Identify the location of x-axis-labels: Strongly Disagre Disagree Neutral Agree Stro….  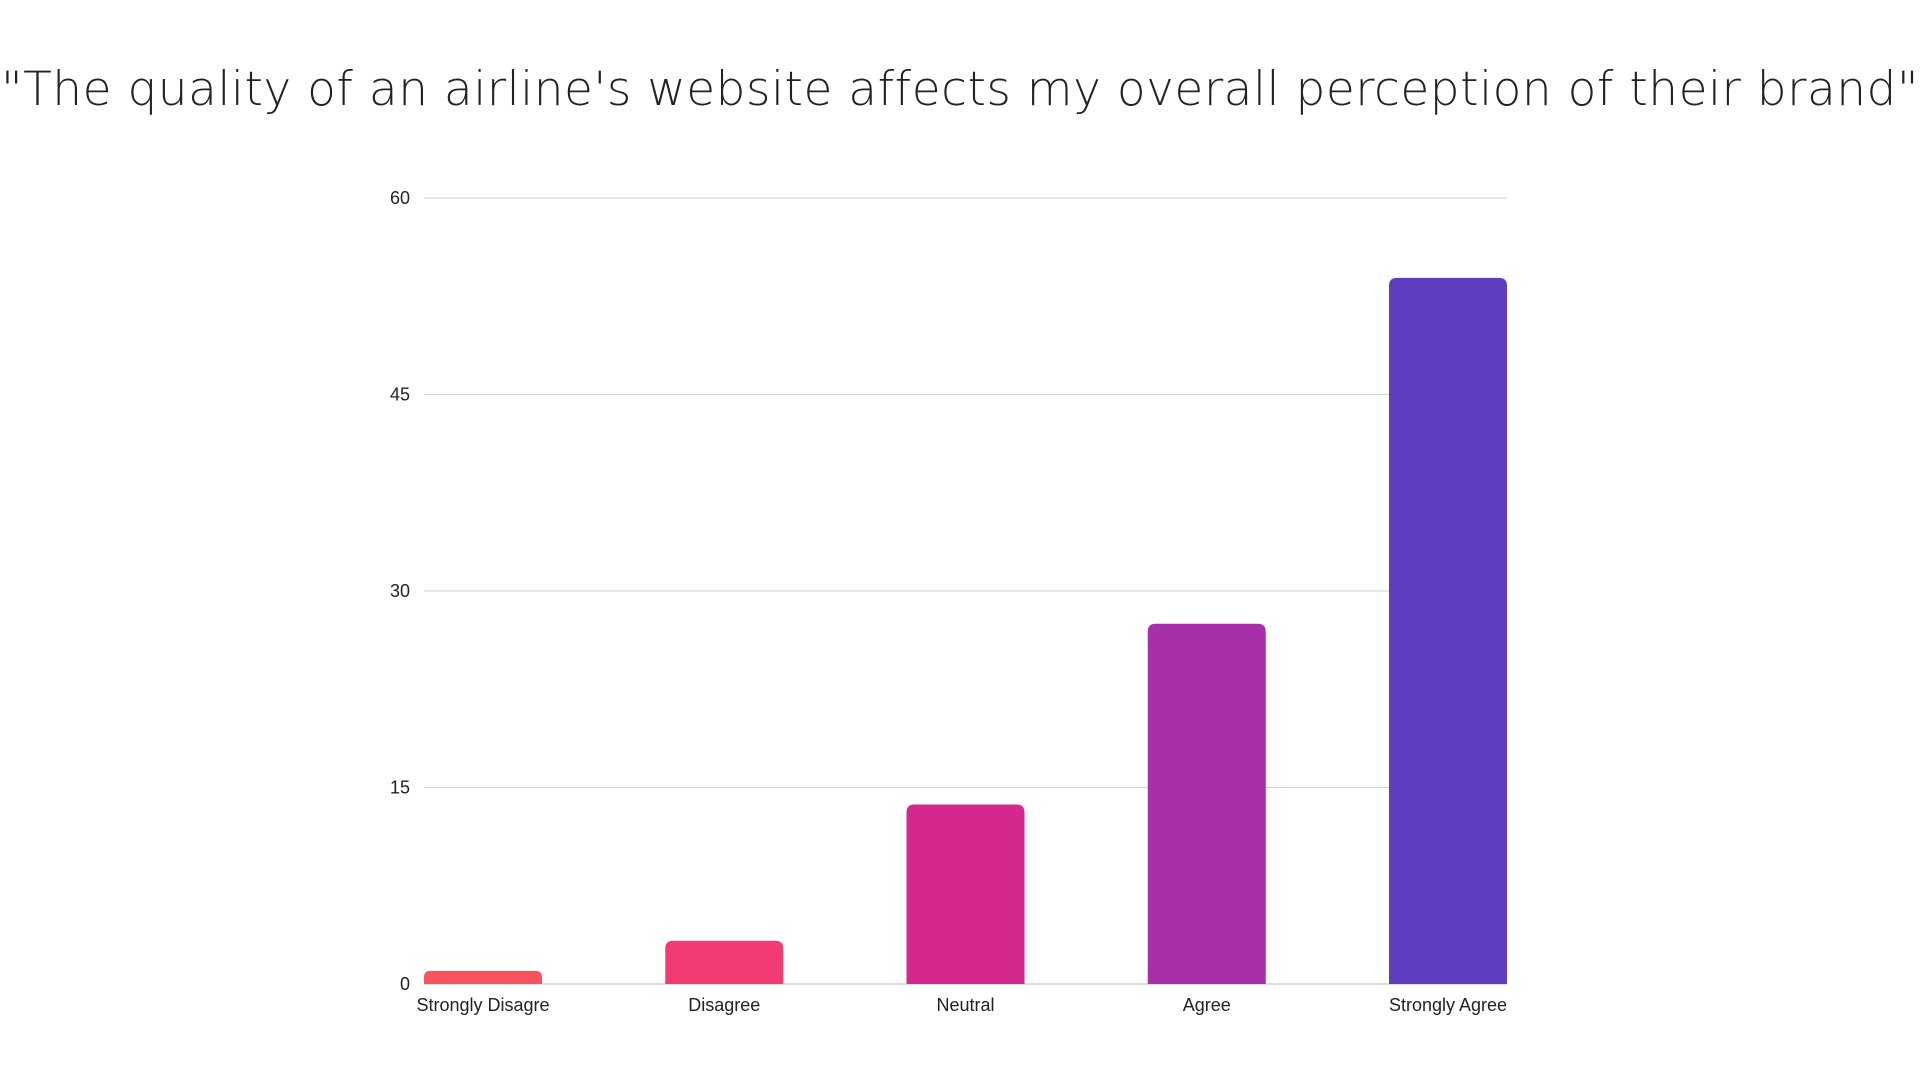
(961, 1005).